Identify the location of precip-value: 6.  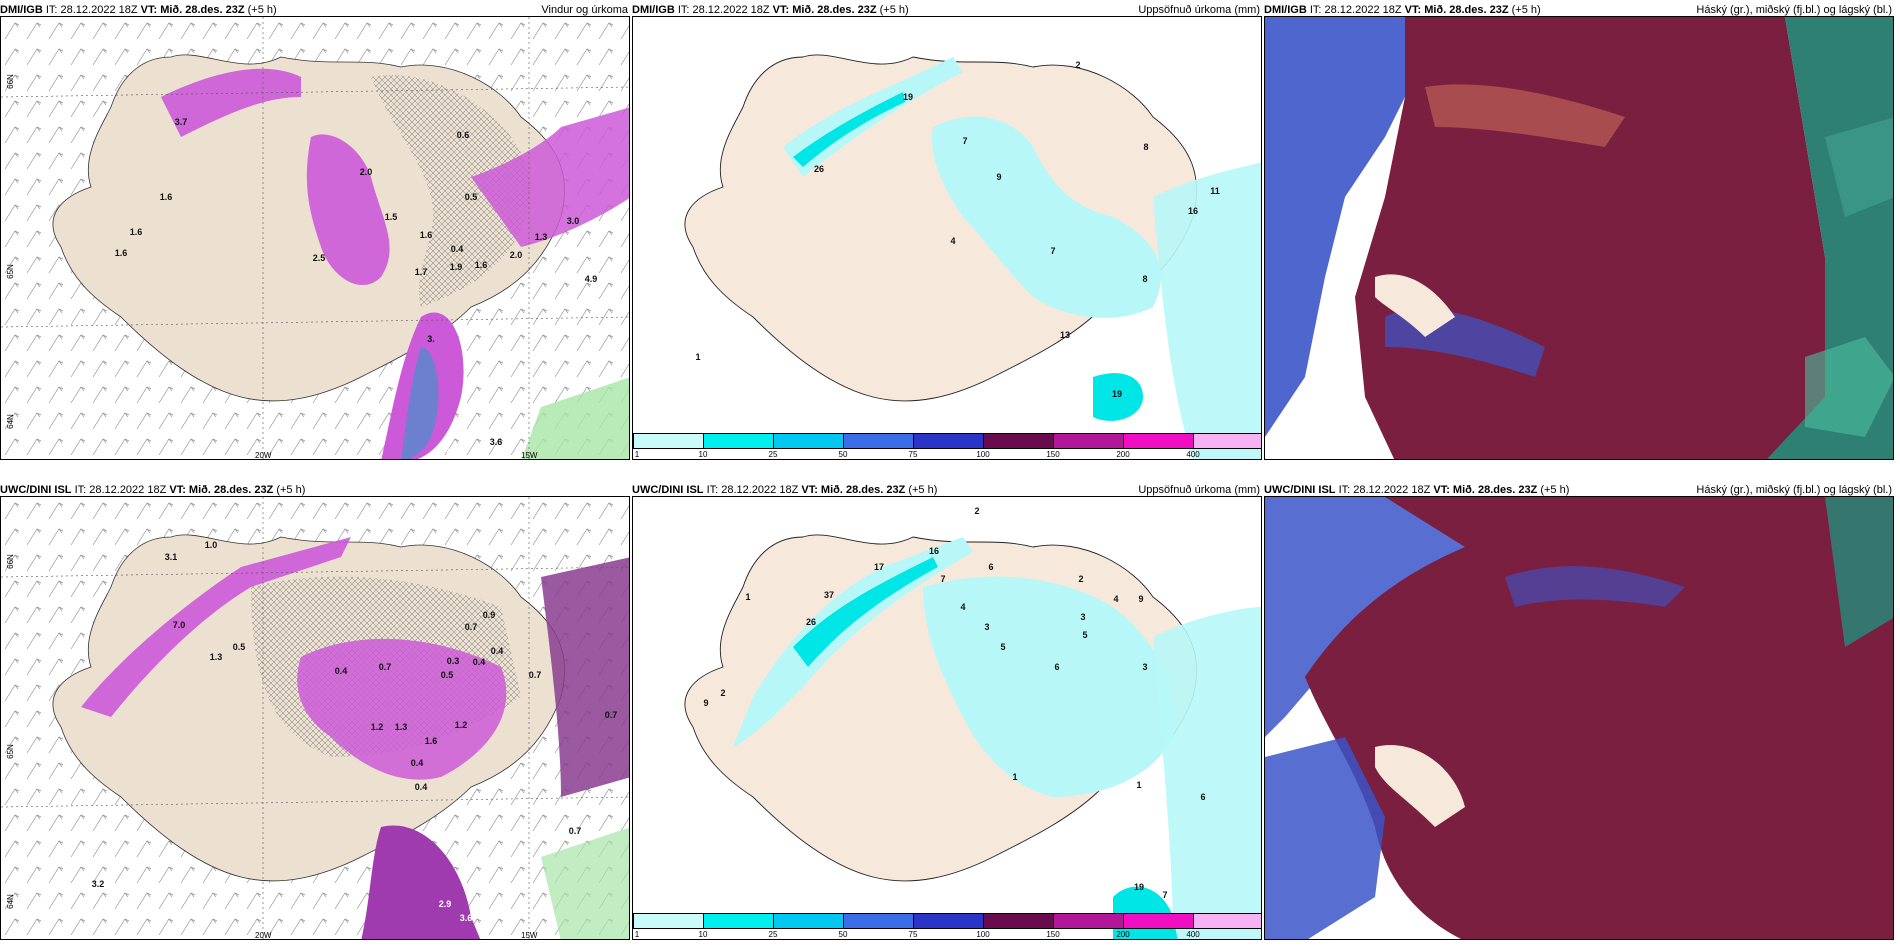
(1203, 797).